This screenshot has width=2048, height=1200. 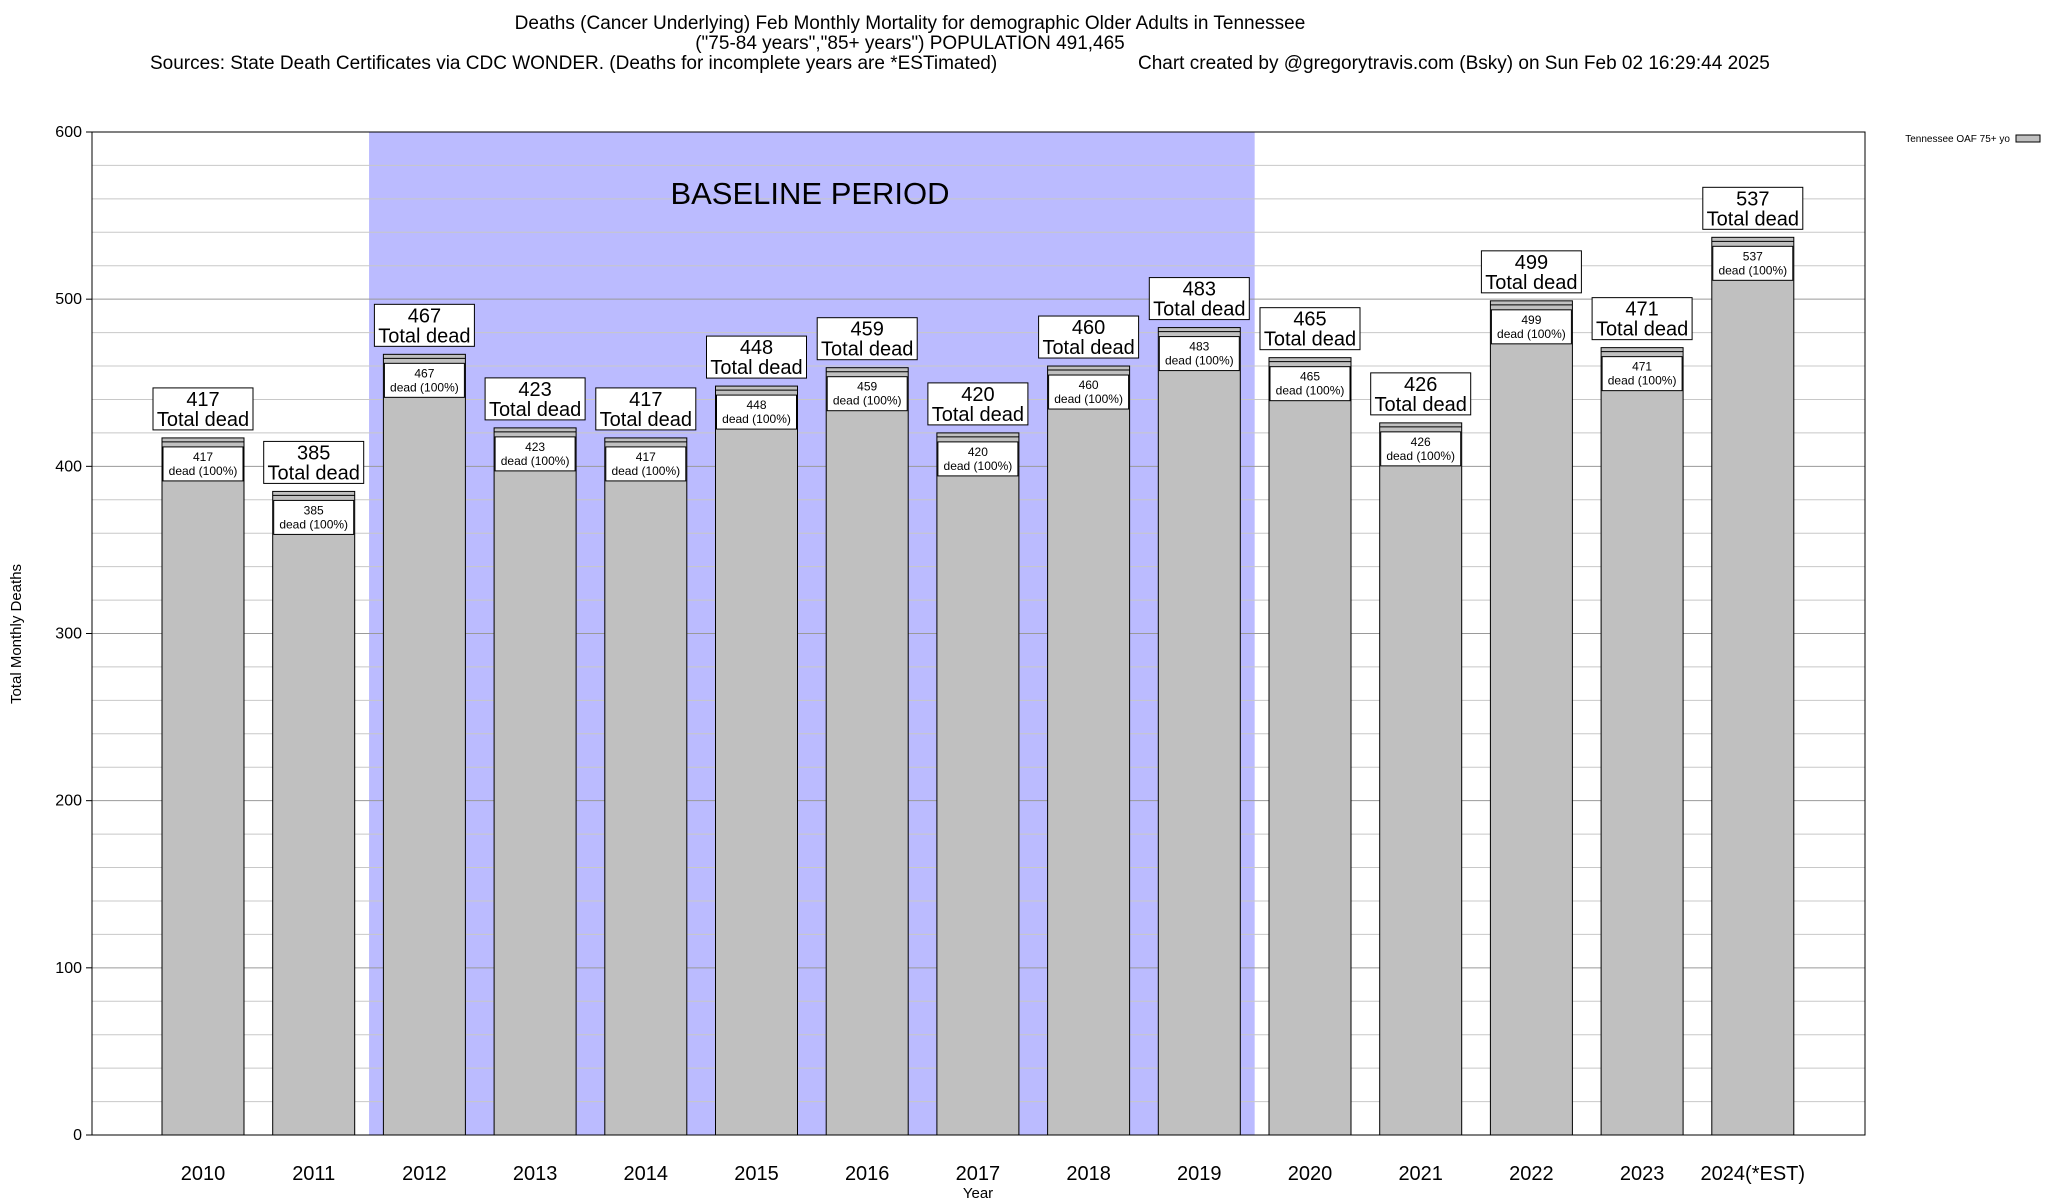 What do you see at coordinates (534, 390) in the screenshot?
I see `top-value-label: 423` at bounding box center [534, 390].